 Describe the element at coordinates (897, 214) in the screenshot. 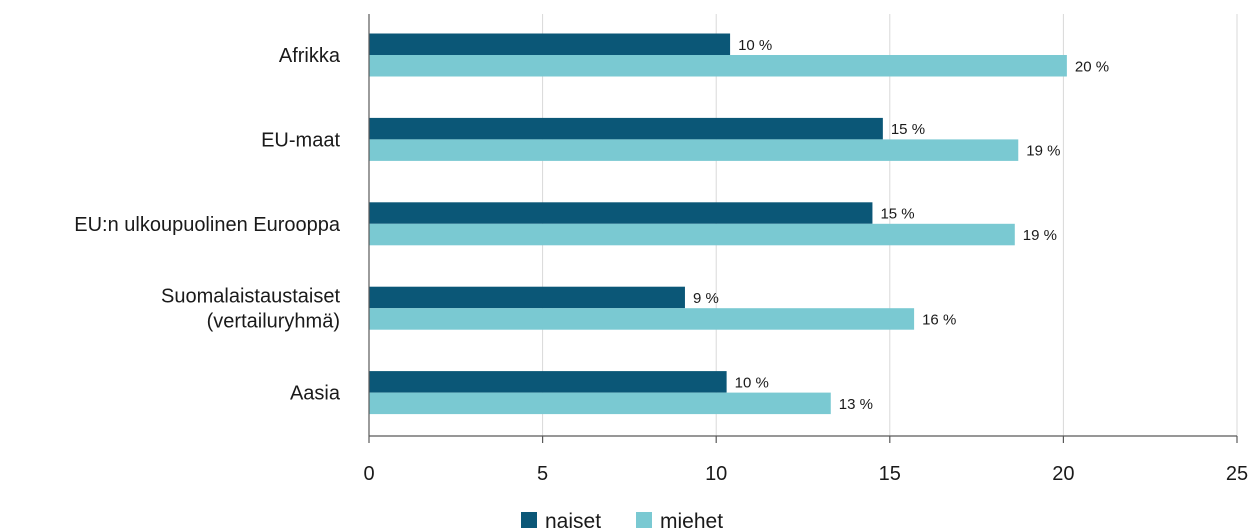

I see `data-label-naiset-2: 15 %` at that location.